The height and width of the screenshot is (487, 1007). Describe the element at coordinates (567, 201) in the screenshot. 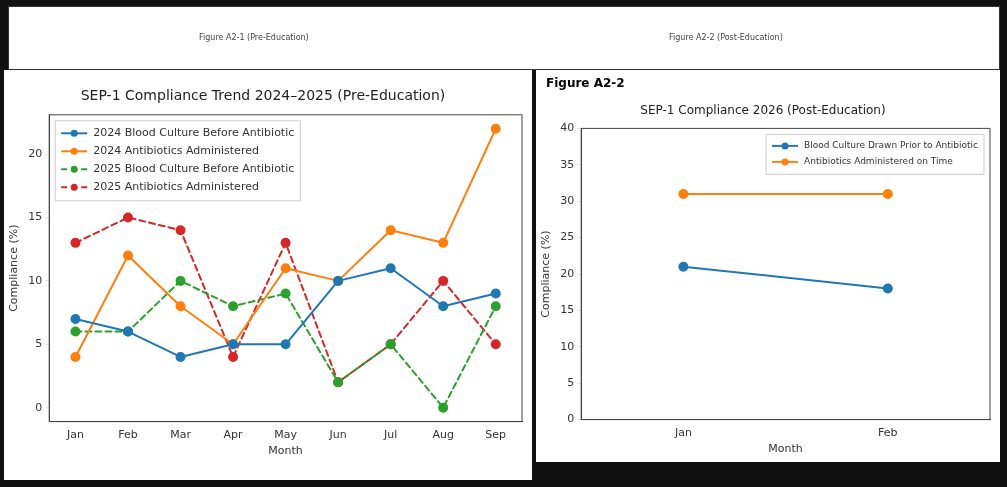

I see `y-tick-label: 30` at that location.